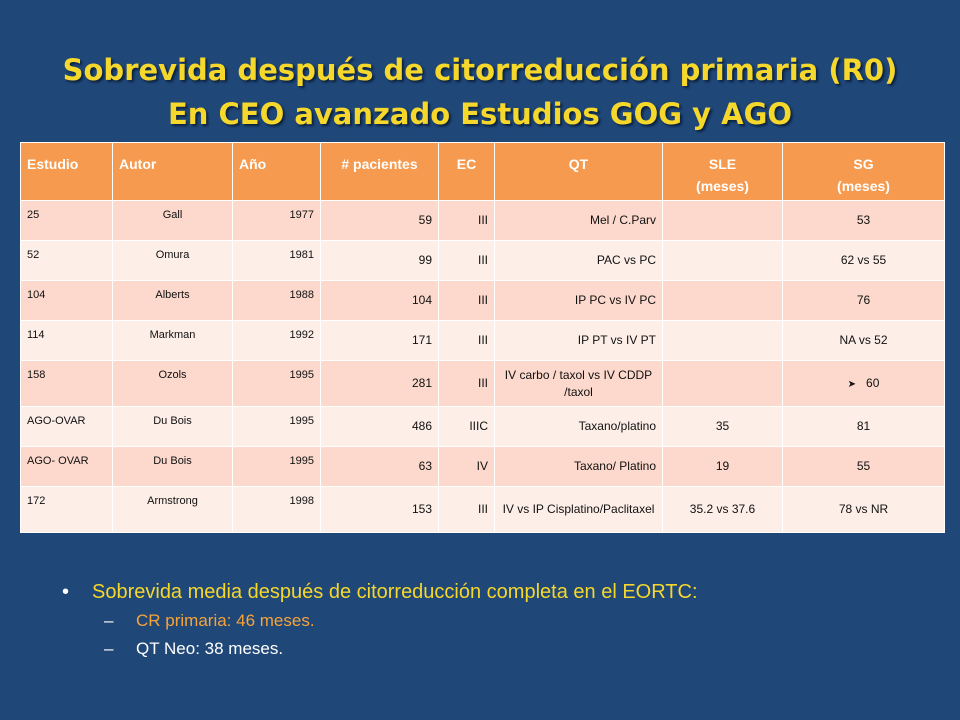 The image size is (960, 720). I want to click on cell-pacientes: 59, so click(379, 220).